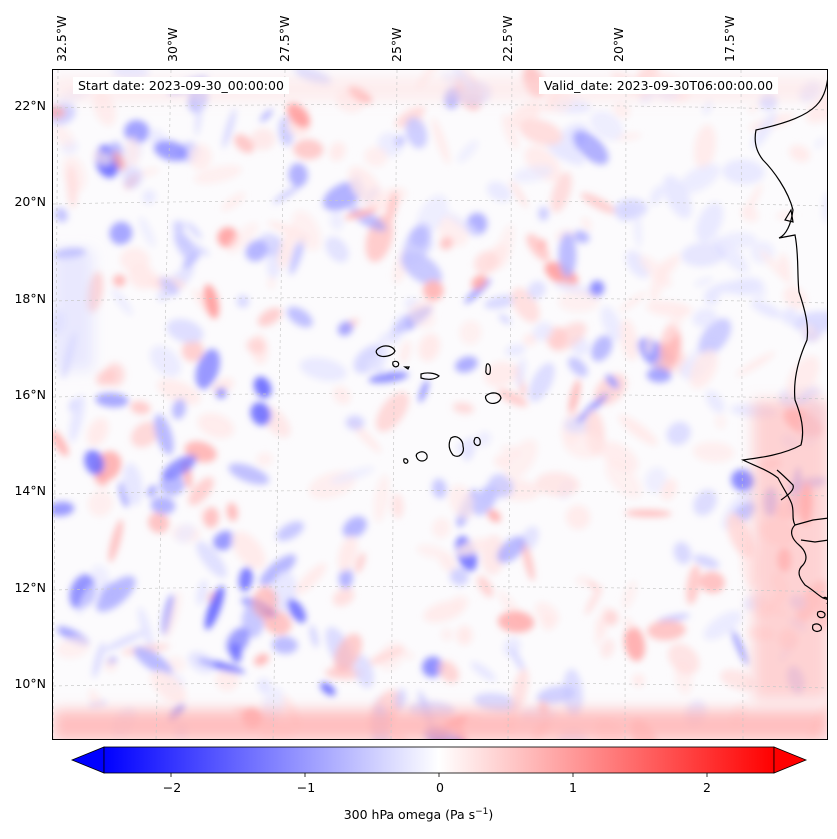 The width and height of the screenshot is (837, 839). I want to click on colorbar-tick-label: −2, so click(172, 787).